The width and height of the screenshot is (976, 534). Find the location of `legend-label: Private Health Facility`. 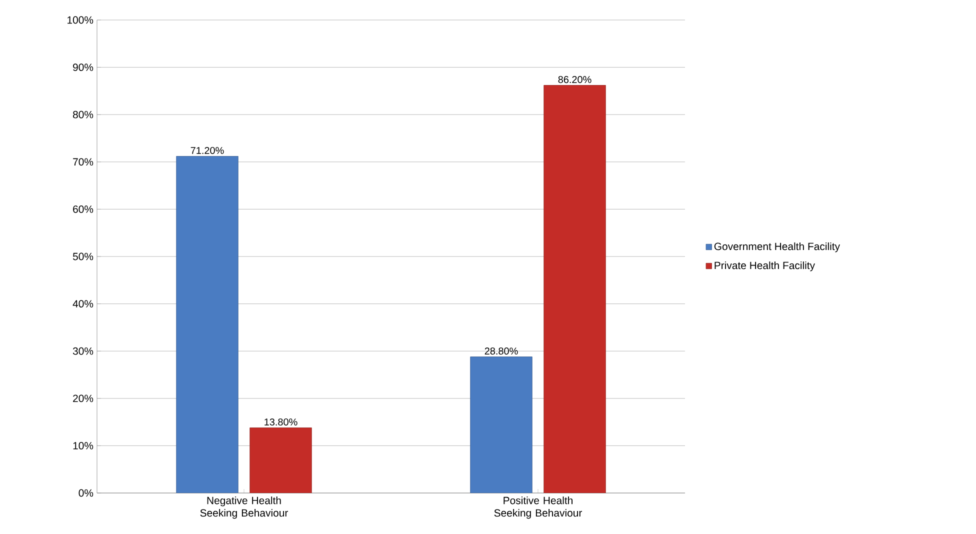

legend-label: Private Health Facility is located at coordinates (764, 266).